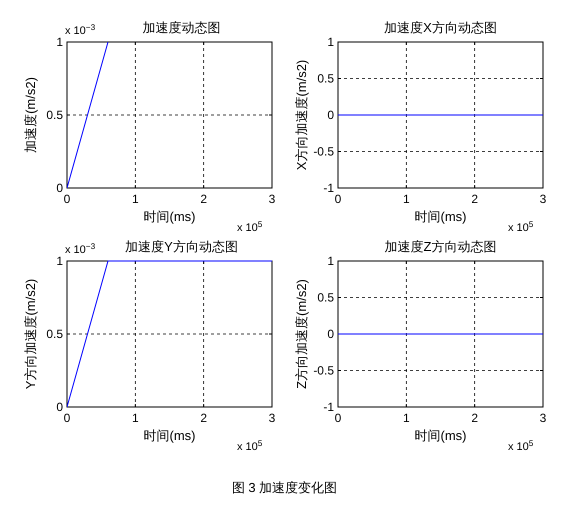 The width and height of the screenshot is (569, 505). I want to click on chart-title: 加速度Z方向动态图, so click(440, 246).